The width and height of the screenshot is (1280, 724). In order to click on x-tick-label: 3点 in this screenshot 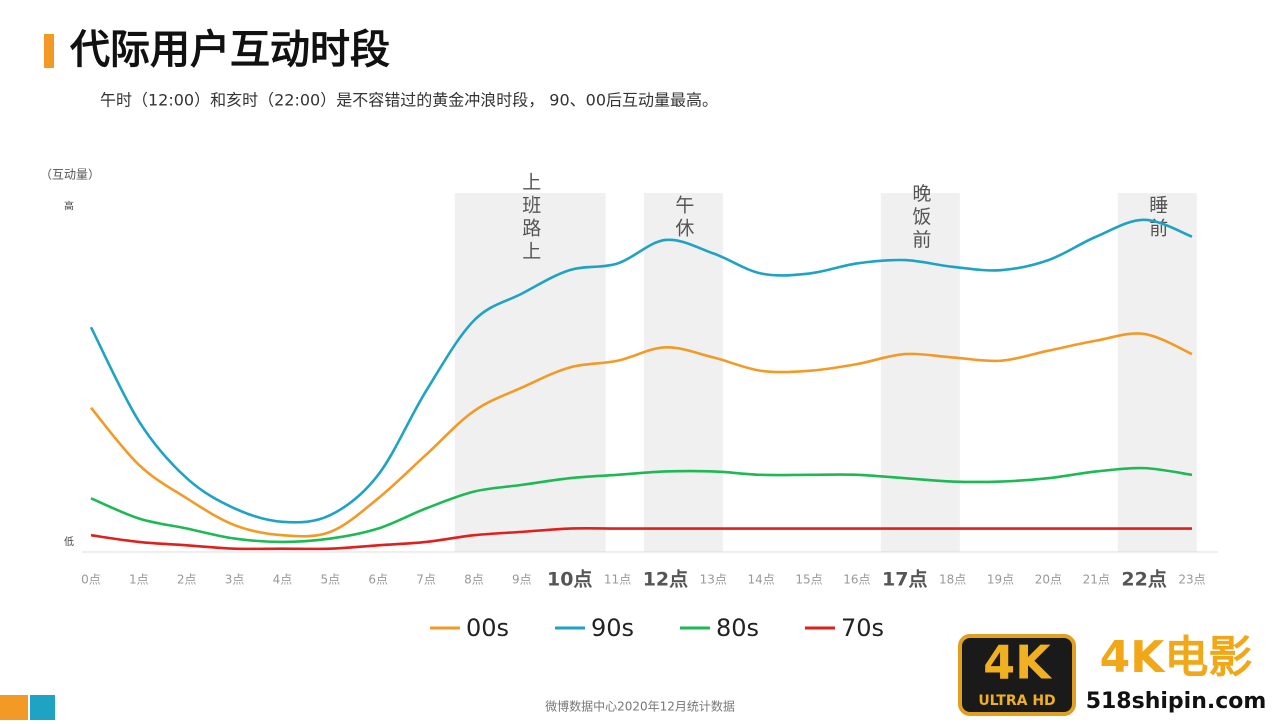, I will do `click(235, 580)`.